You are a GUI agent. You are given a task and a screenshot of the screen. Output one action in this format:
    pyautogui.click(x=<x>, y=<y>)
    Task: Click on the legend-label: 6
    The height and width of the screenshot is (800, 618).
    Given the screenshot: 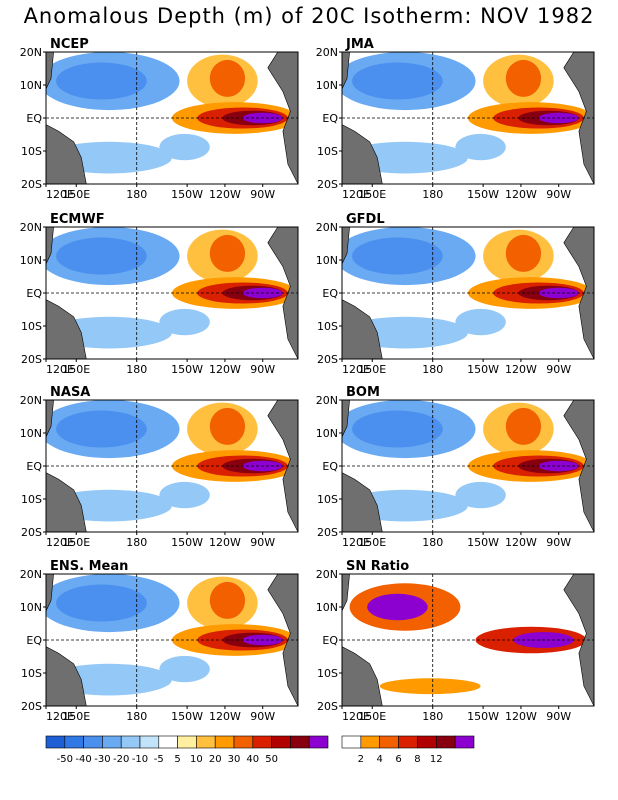 What is the action you would take?
    pyautogui.click(x=398, y=759)
    